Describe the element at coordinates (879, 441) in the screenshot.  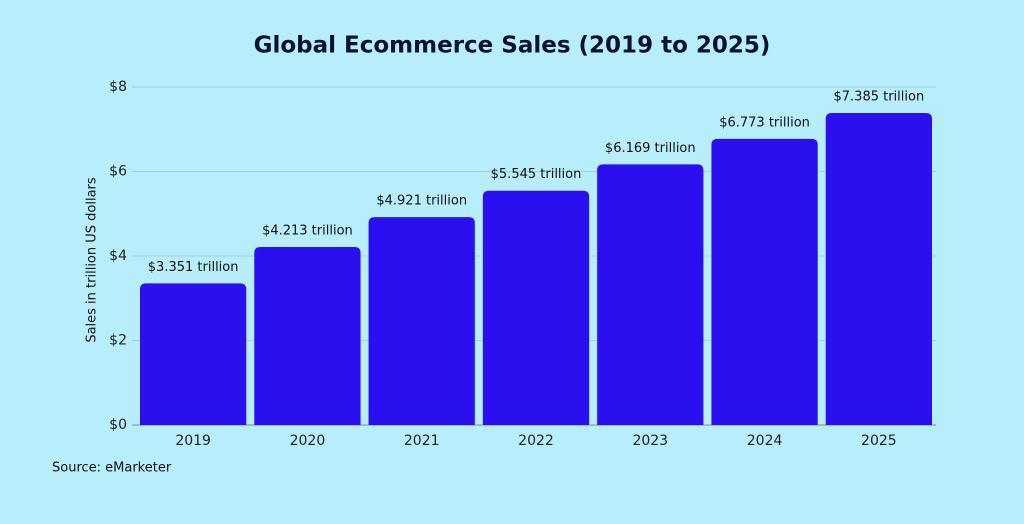
I see `x-tick-label: 2025` at that location.